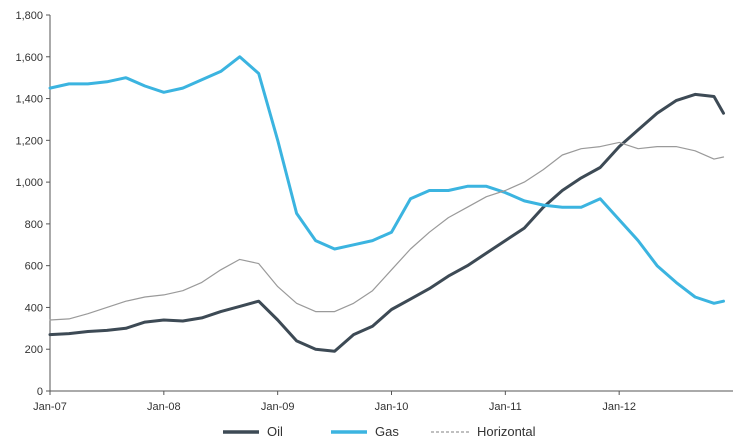 This screenshot has width=739, height=444. I want to click on x-tick-label: Jan-09, so click(278, 407).